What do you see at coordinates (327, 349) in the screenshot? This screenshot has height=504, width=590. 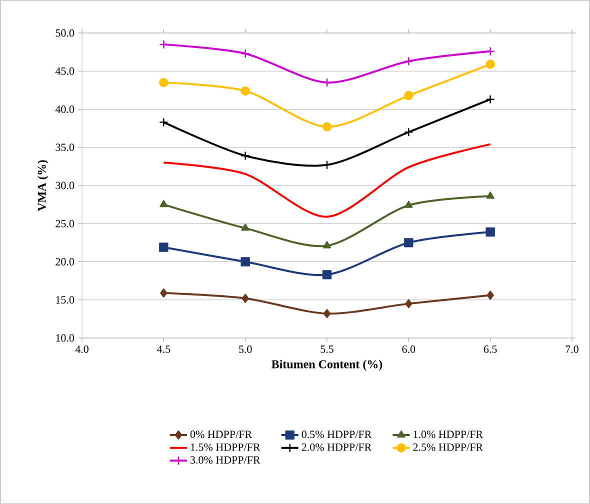 I see `x-tick-label: 5.5` at bounding box center [327, 349].